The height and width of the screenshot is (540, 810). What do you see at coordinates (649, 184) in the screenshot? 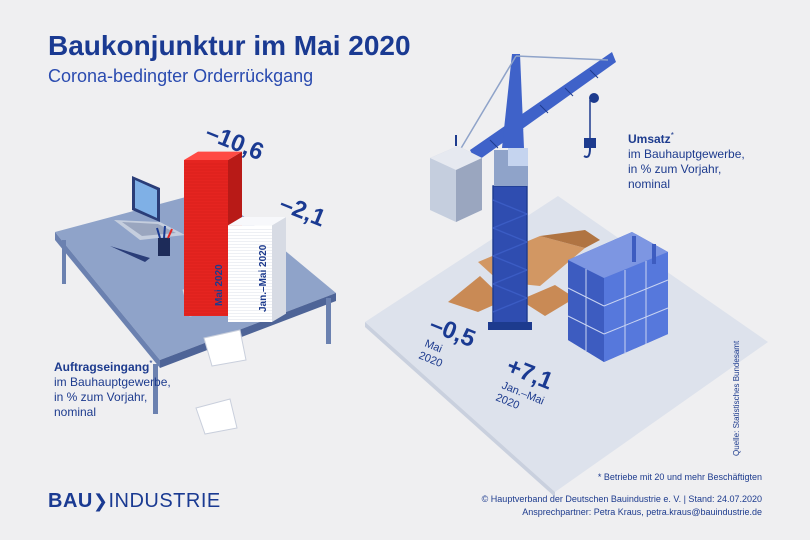
I see `revenue-line3: nominal` at bounding box center [649, 184].